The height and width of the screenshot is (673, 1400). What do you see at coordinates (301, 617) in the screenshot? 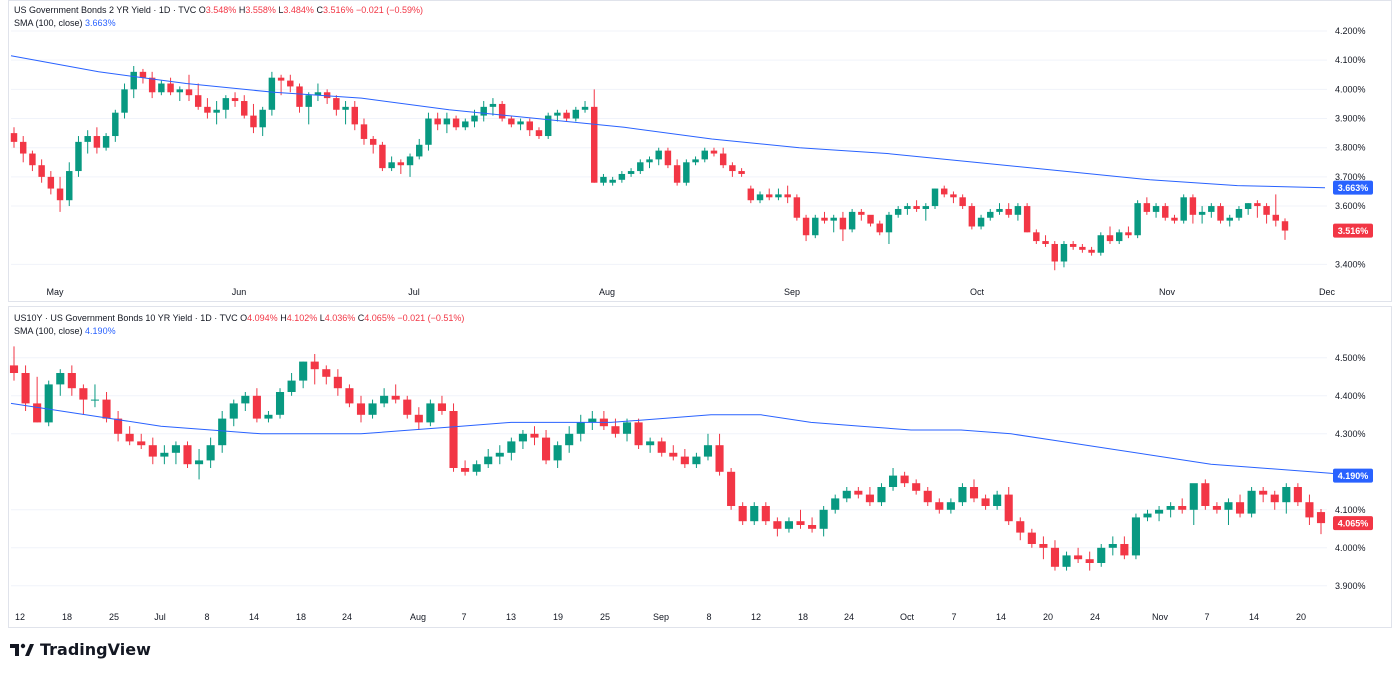
I see `x-tick-label: 18` at bounding box center [301, 617].